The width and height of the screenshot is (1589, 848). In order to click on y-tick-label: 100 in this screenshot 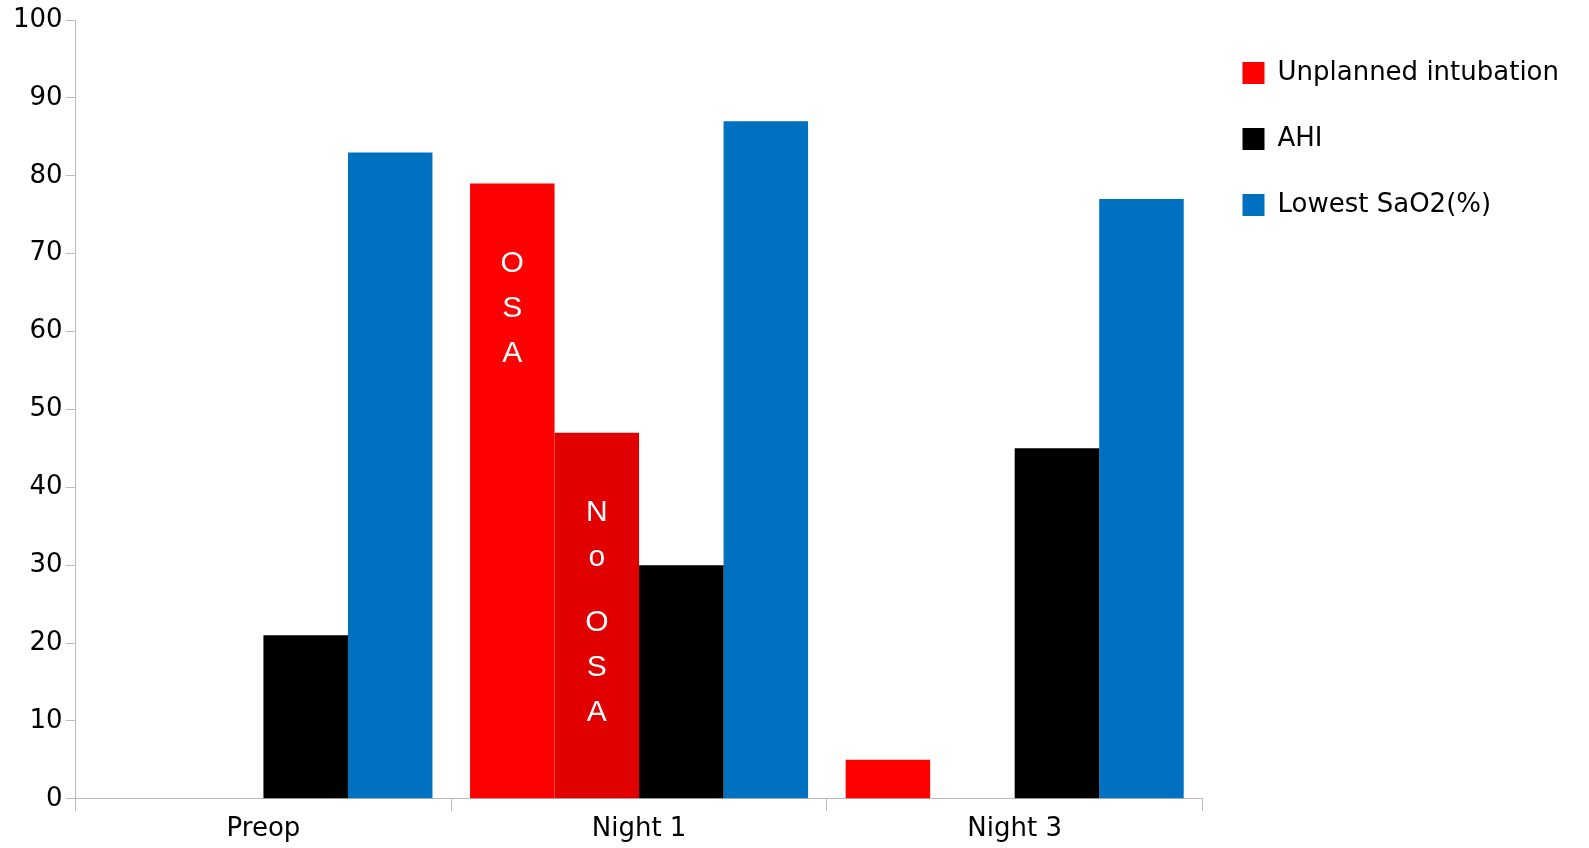, I will do `click(37, 17)`.